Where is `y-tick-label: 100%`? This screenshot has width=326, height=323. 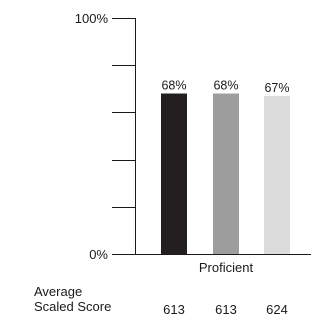
y-tick-label: 100% is located at coordinates (92, 18).